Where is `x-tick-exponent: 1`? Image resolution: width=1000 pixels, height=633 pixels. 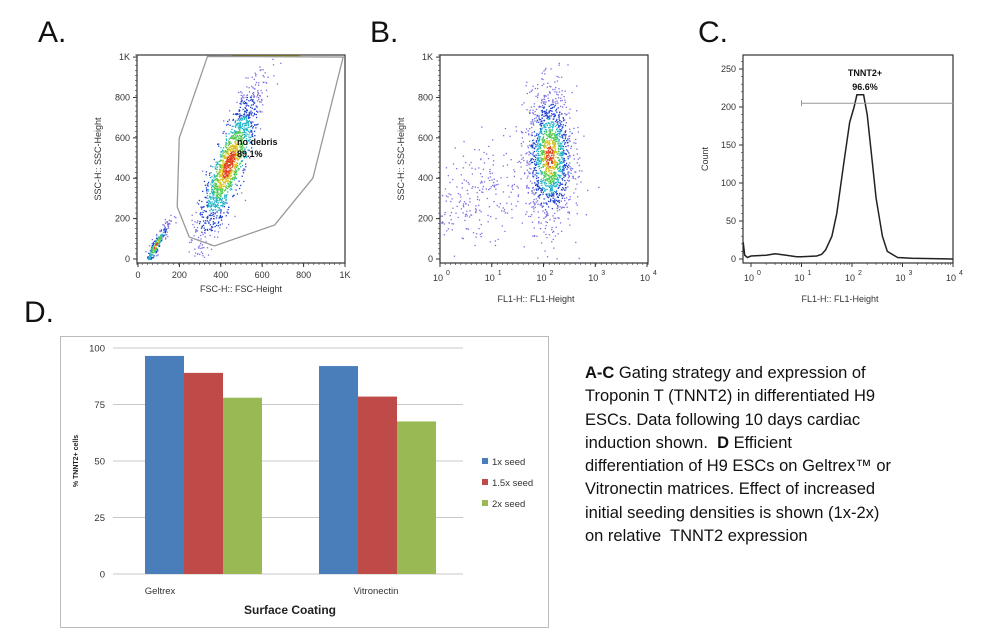 x-tick-exponent: 1 is located at coordinates (810, 273).